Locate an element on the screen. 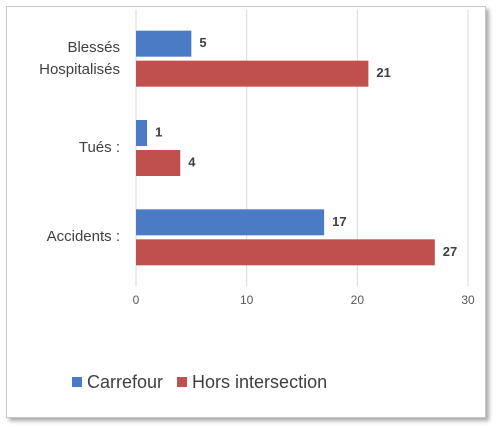 This screenshot has height=429, width=496. legend-label: Hors intersection is located at coordinates (259, 382).